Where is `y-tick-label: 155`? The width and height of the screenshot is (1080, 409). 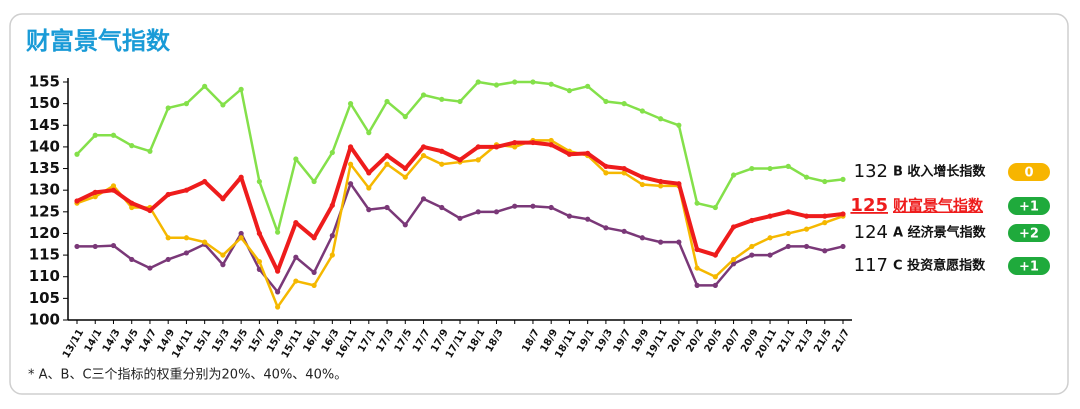 y-tick-label: 155 is located at coordinates (44, 82).